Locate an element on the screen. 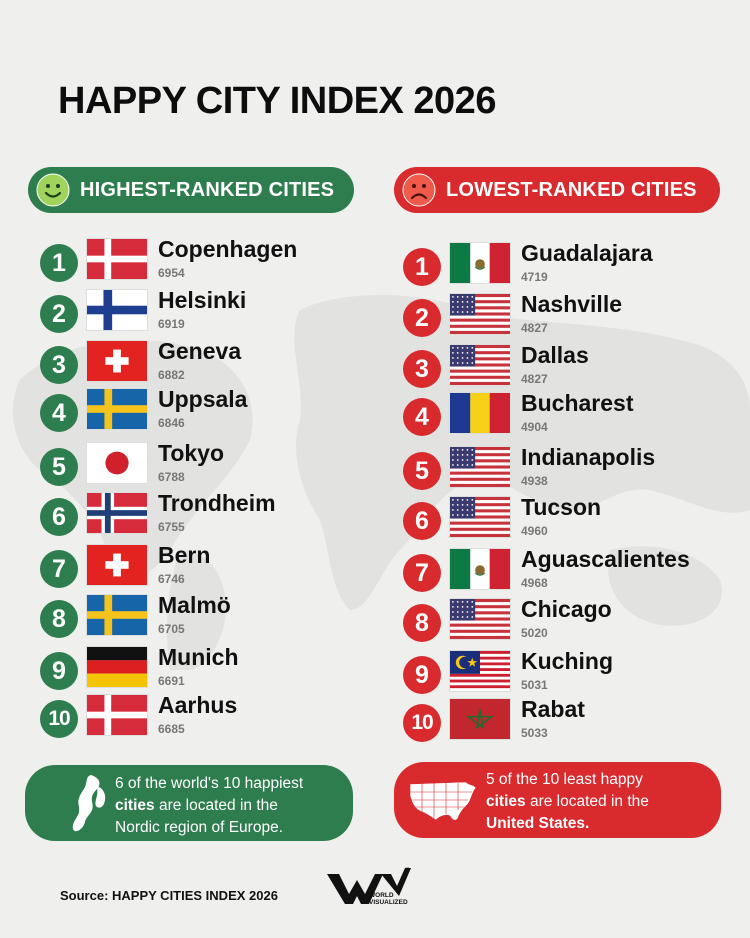 The width and height of the screenshot is (750, 938). lowest-row-3: 3 Dallas 4827 is located at coordinates (568, 366).